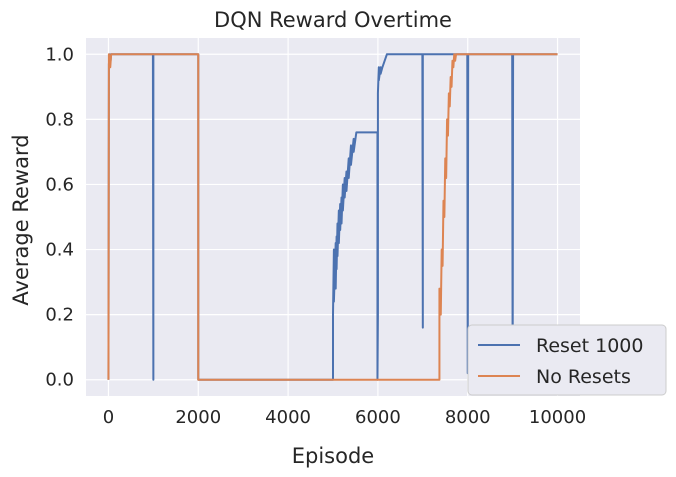  What do you see at coordinates (59, 217) in the screenshot?
I see `y-tick-labels: 0.0 0.2 0.4 0.6 0.8 1.0` at bounding box center [59, 217].